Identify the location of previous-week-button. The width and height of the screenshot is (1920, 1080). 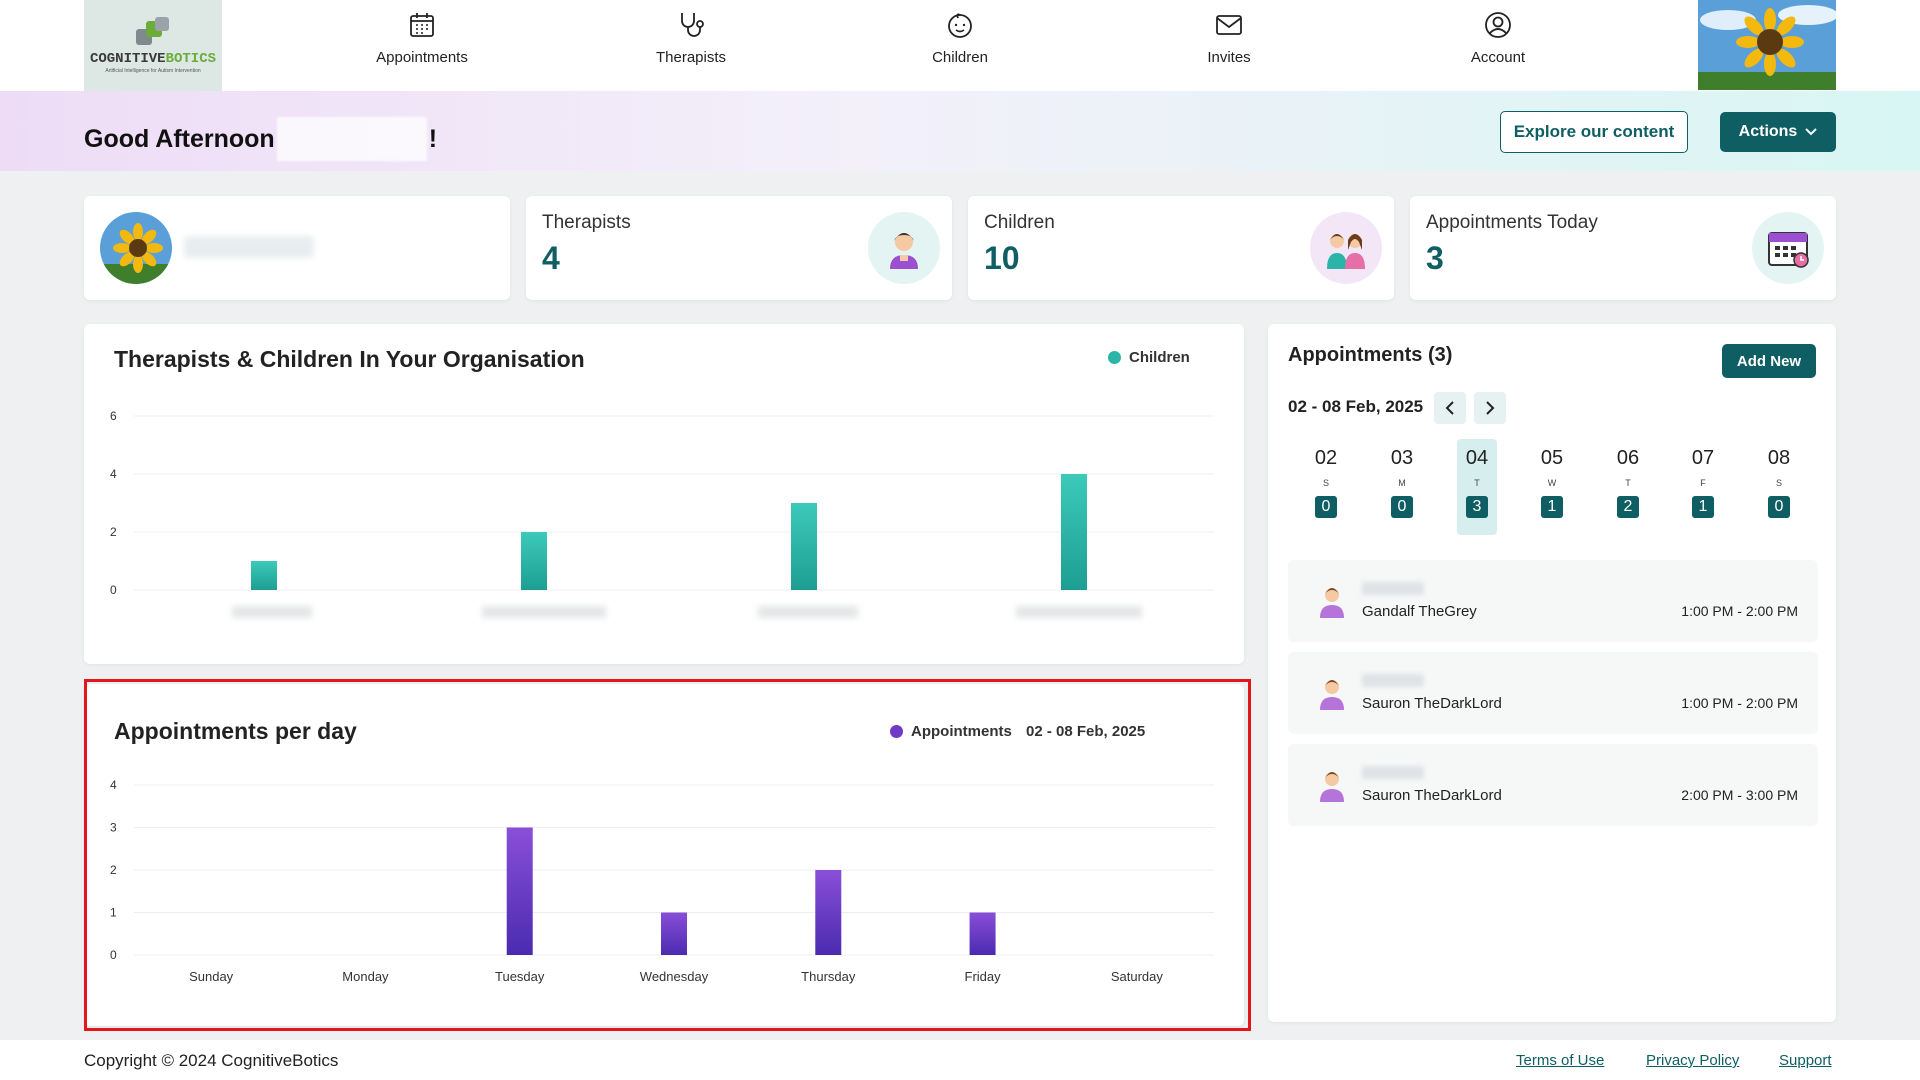
(1450, 408).